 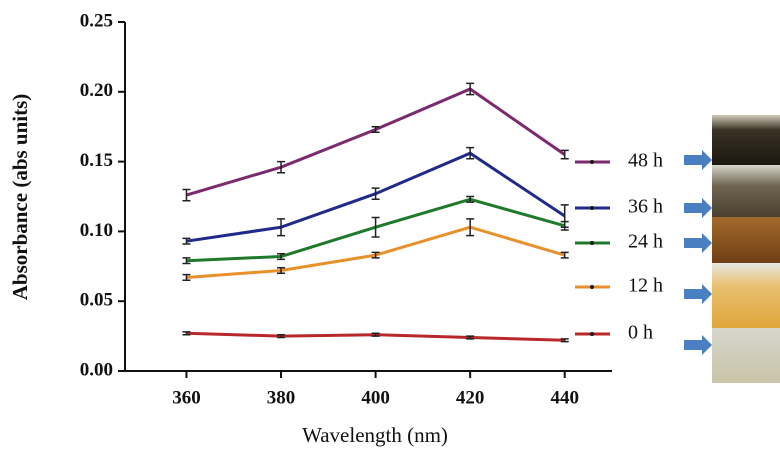 I want to click on y-tick-label: 0.20, so click(x=96, y=90).